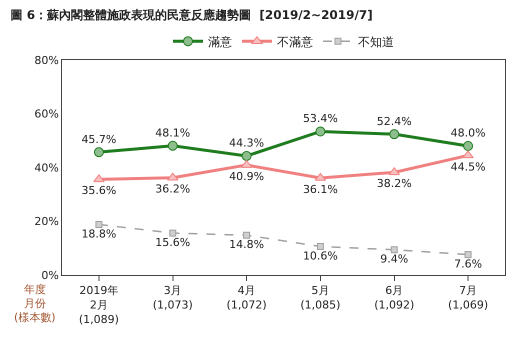 This screenshot has width=527, height=347. Describe the element at coordinates (394, 121) in the screenshot. I see `data-label: 52.4%` at that location.